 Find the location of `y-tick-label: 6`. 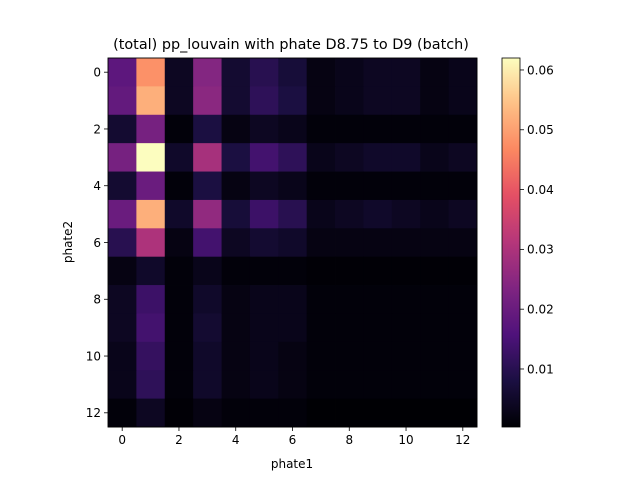

y-tick-label: 6 is located at coordinates (97, 243).